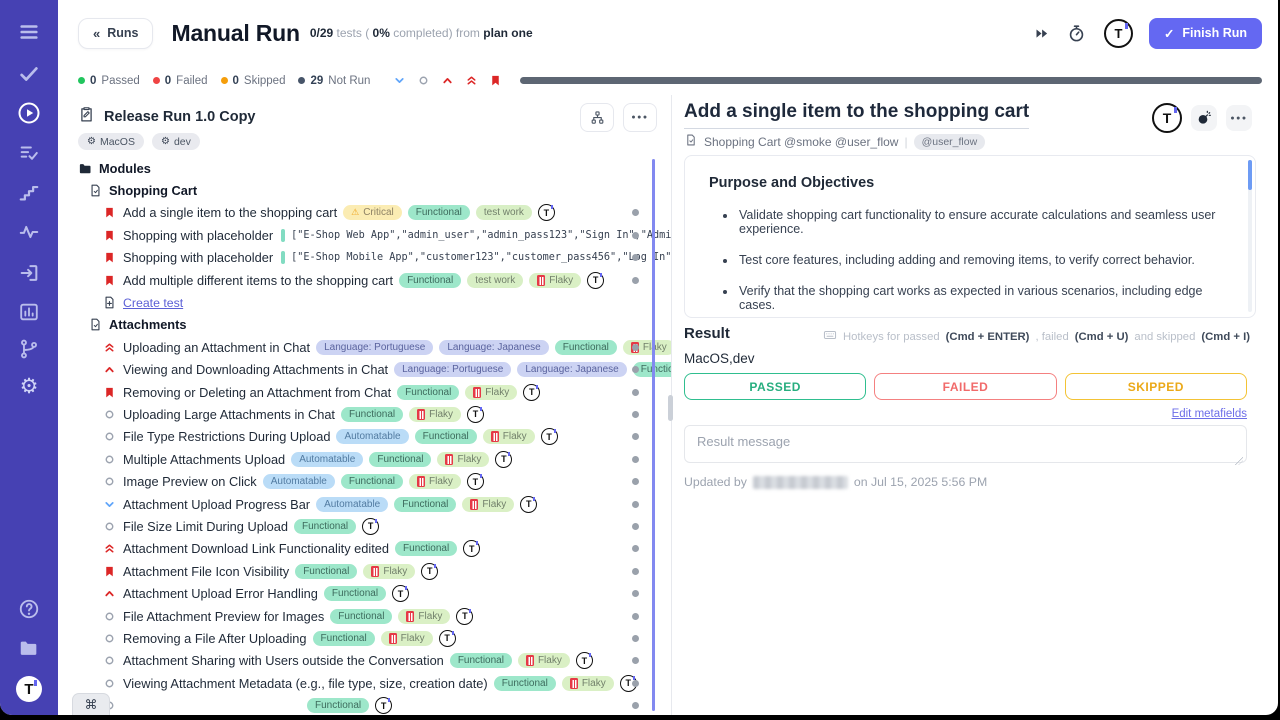 This screenshot has height=720, width=1280. What do you see at coordinates (29, 349) in the screenshot?
I see `sidebar-branch-icon` at bounding box center [29, 349].